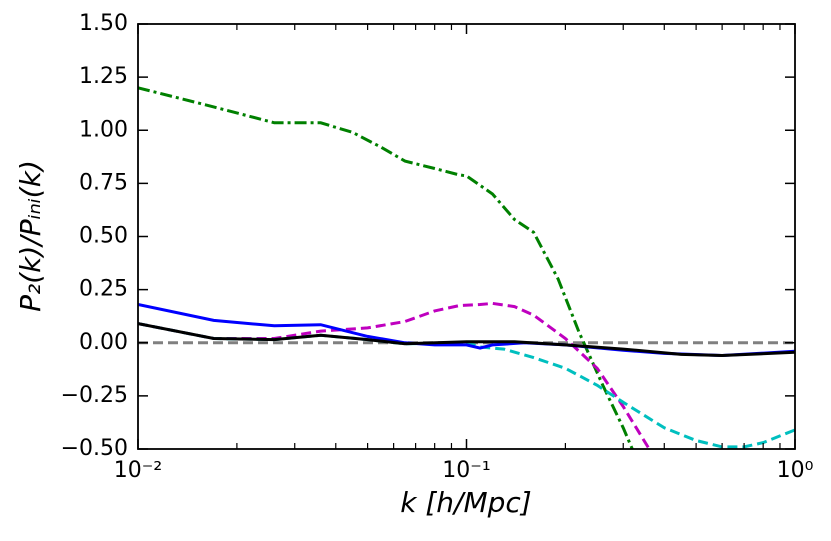 Image resolution: width=831 pixels, height=541 pixels. What do you see at coordinates (103, 236) in the screenshot?
I see `y-tick-label: 0.50` at bounding box center [103, 236].